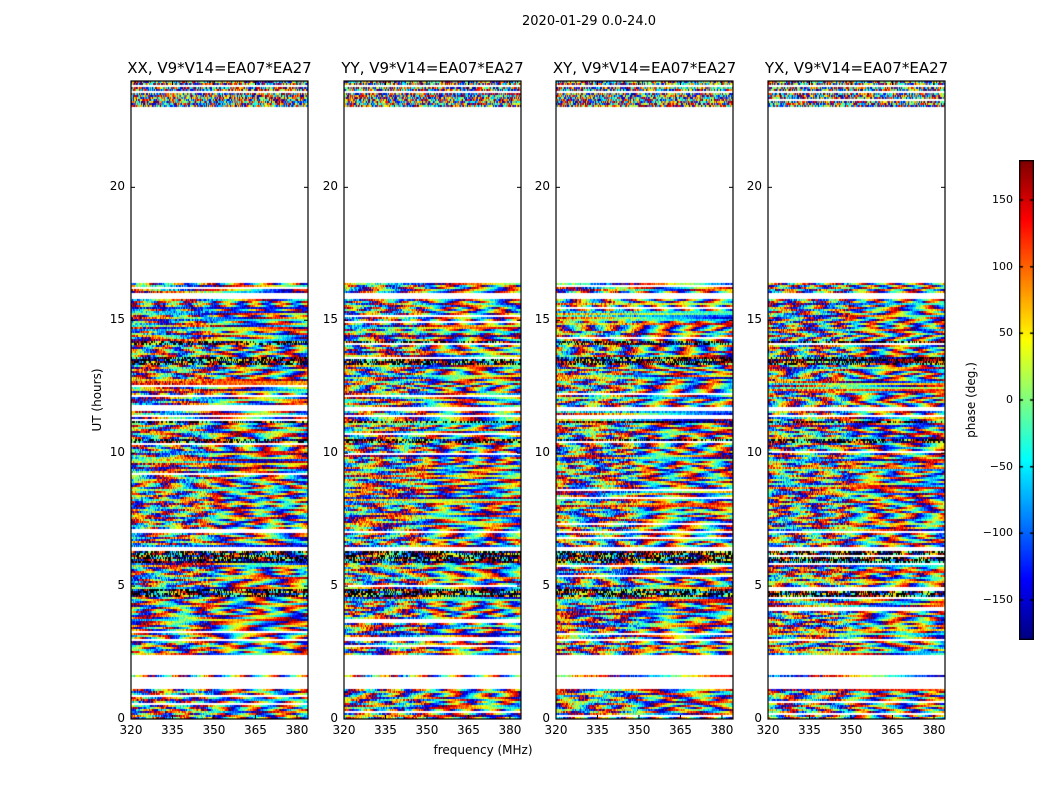  Describe the element at coordinates (971, 400) in the screenshot. I see `colorbar-label: phase (deg.)` at that location.